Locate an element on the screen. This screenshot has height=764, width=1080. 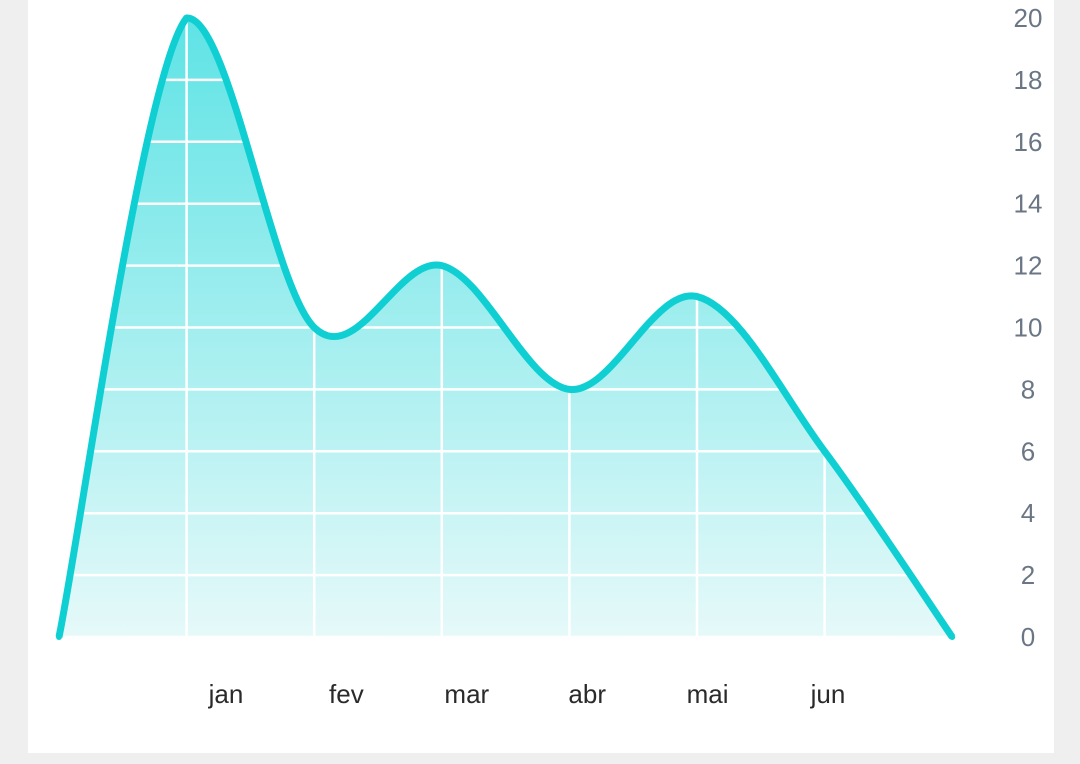
x-tick-label: mai is located at coordinates (708, 694).